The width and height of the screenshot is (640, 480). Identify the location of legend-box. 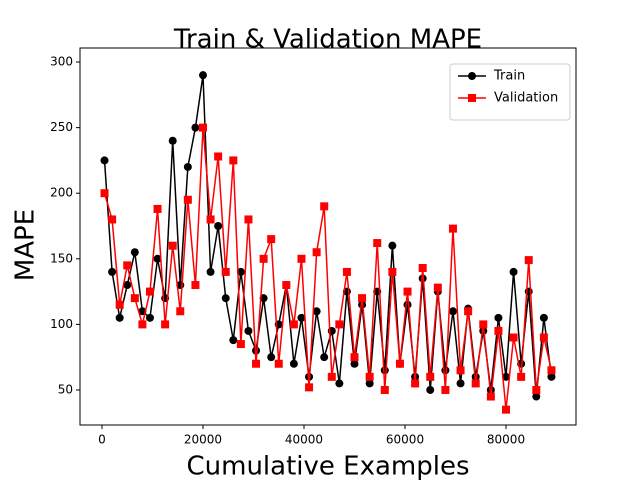
(510, 92).